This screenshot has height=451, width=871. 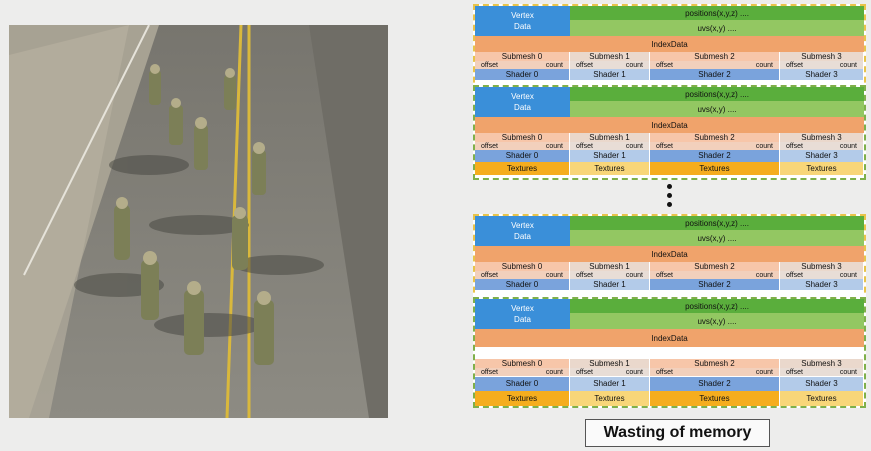 What do you see at coordinates (669, 199) in the screenshot?
I see `vertical-ellipsis` at bounding box center [669, 199].